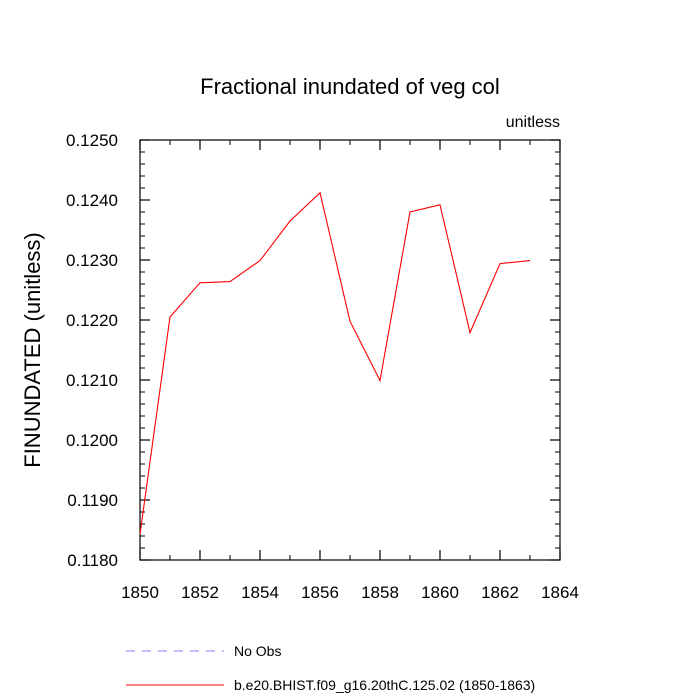 The width and height of the screenshot is (700, 700). I want to click on x-tick-label: 1852, so click(200, 592).